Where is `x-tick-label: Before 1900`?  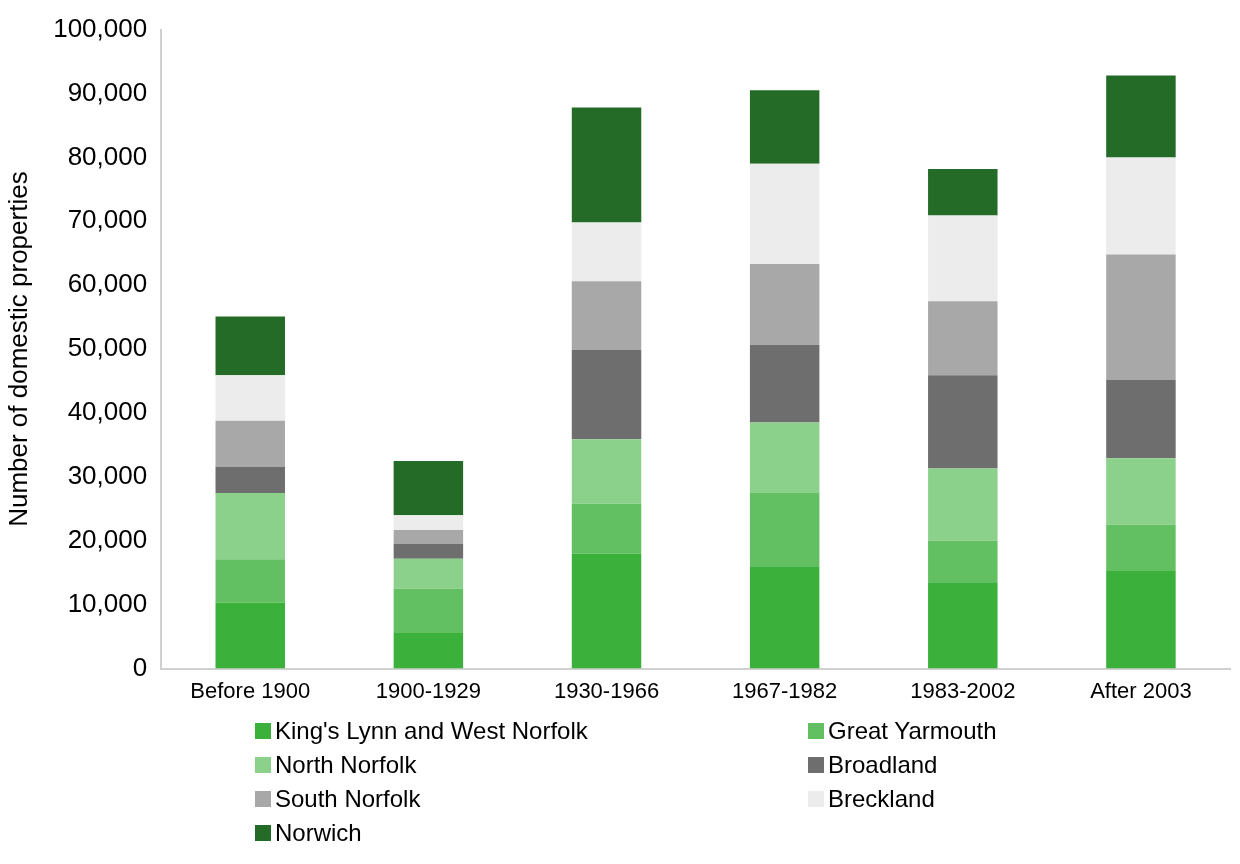 x-tick-label: Before 1900 is located at coordinates (250, 690).